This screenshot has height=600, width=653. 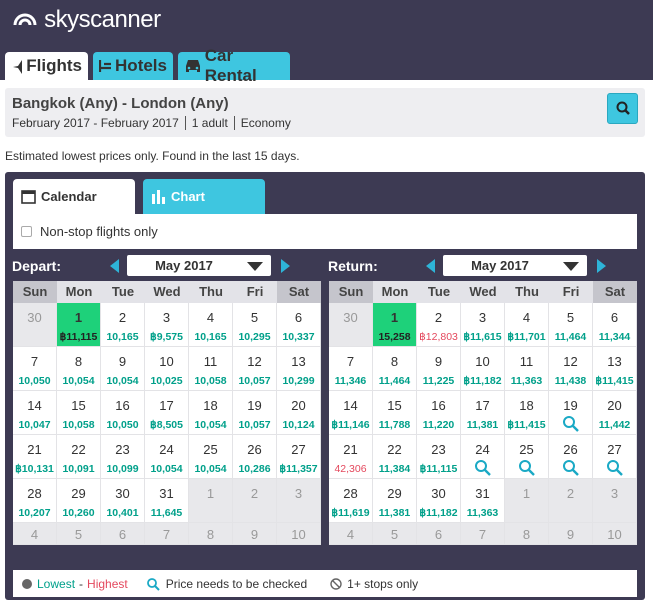 What do you see at coordinates (527, 457) in the screenshot?
I see `day-cell: 25` at bounding box center [527, 457].